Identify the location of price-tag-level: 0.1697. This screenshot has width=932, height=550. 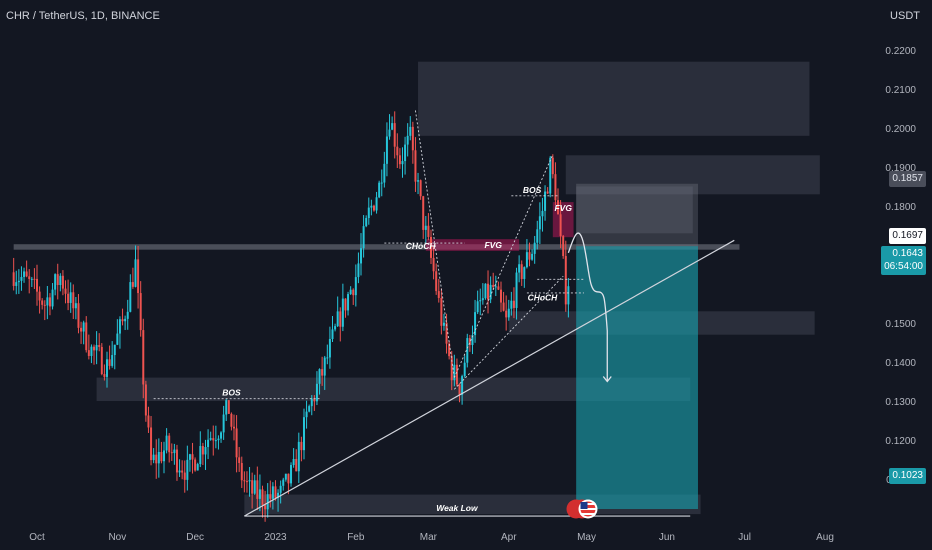
(907, 236).